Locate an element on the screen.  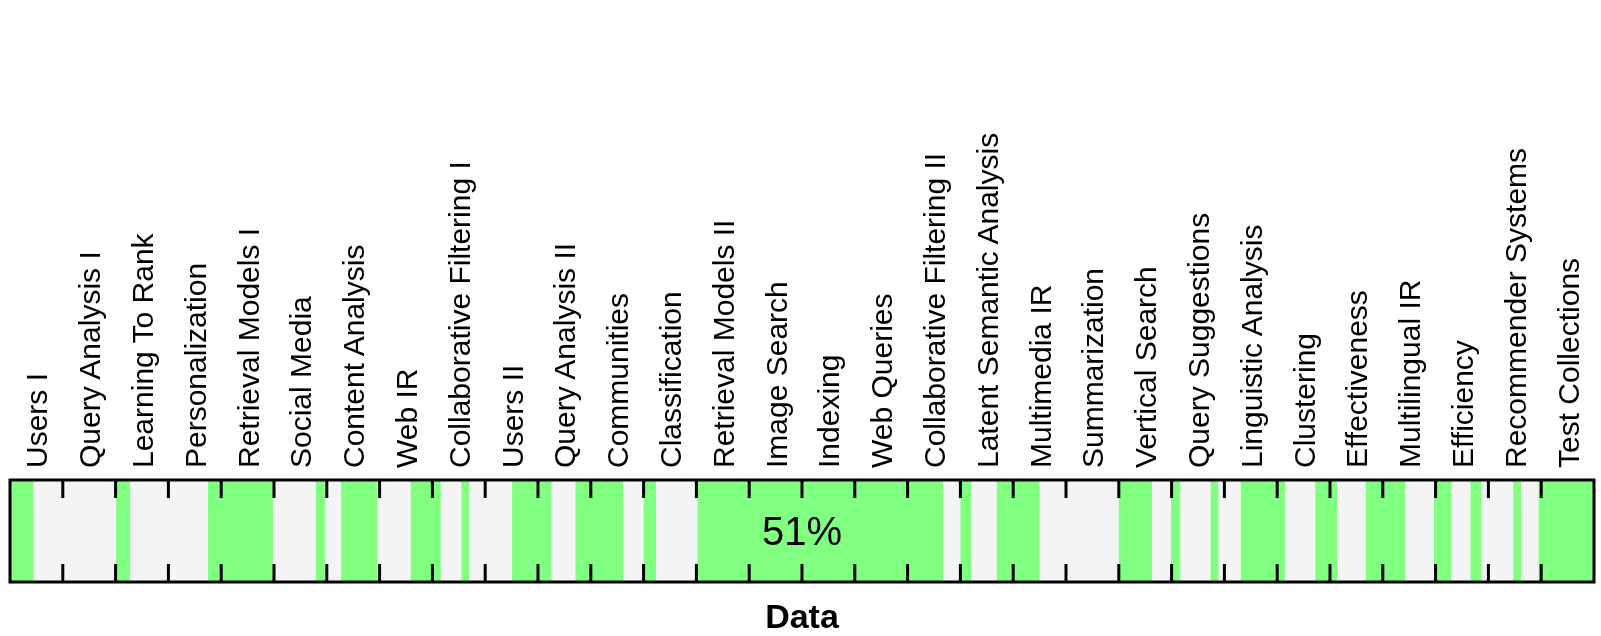
text: Effectiveness is located at coordinates (1357, 379).